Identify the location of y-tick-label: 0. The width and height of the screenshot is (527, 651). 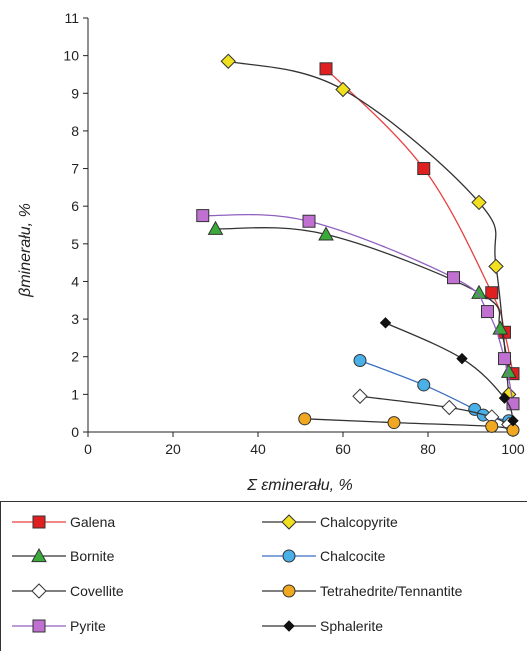
(75, 432).